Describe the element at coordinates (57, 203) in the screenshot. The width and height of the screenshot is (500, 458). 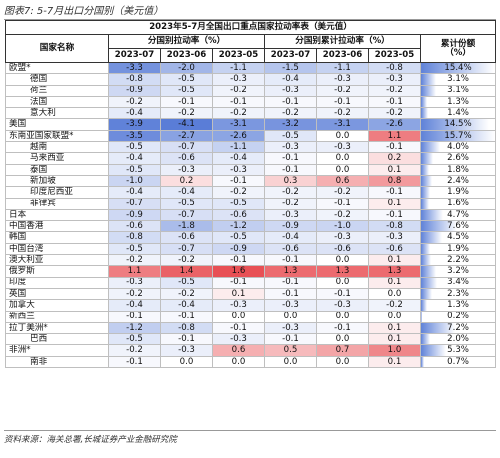
I see `country-name: 菲律宾` at that location.